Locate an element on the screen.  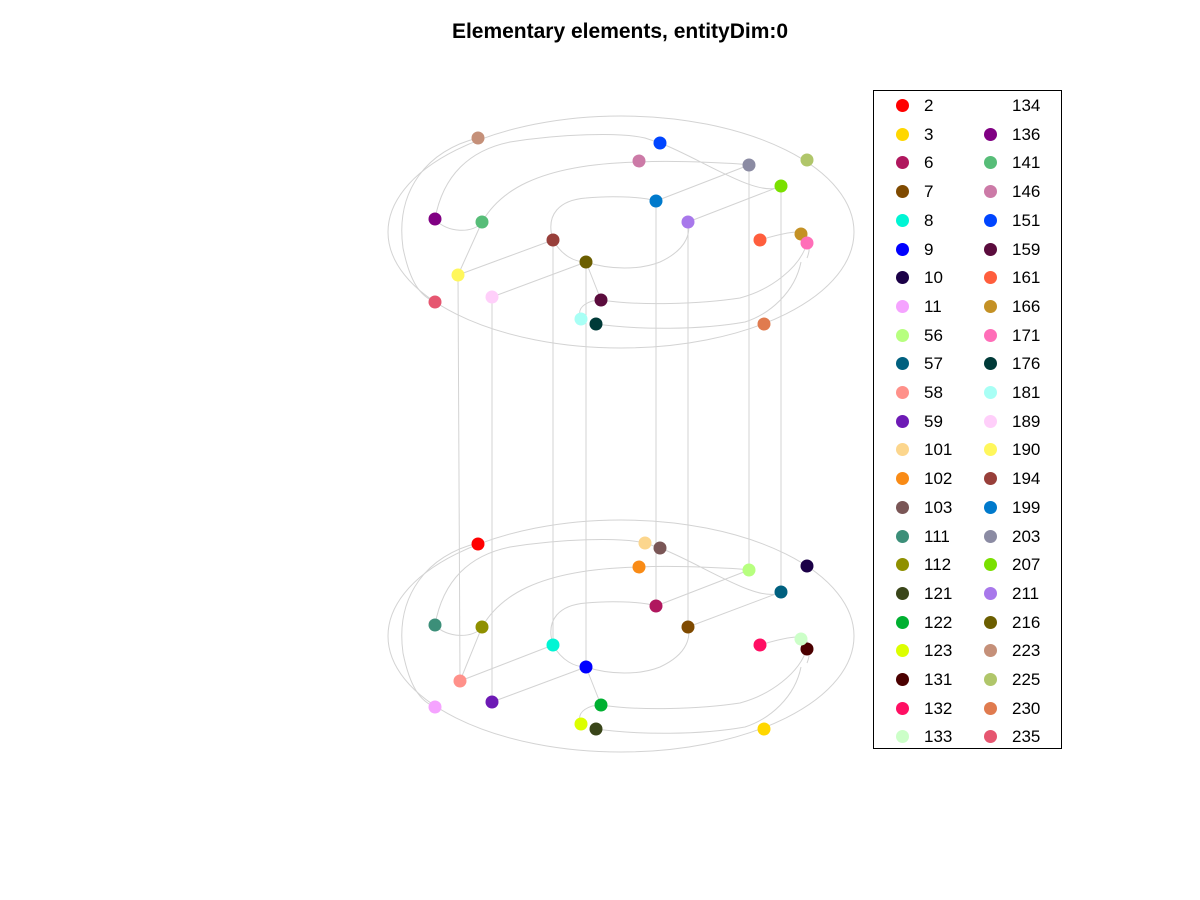
legend-label: 235 is located at coordinates (1026, 737).